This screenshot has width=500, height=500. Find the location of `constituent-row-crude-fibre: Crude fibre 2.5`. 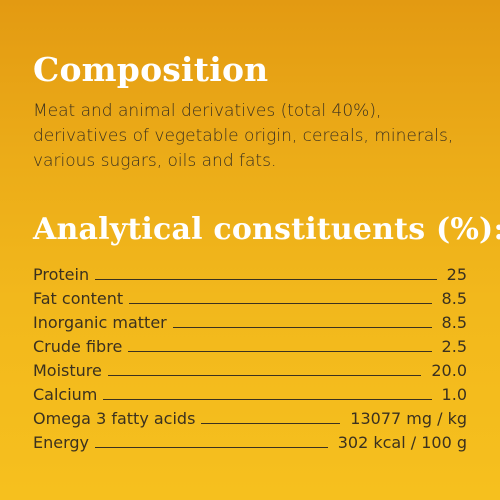

constituent-row-crude-fibre: Crude fibre 2.5 is located at coordinates (250, 345).